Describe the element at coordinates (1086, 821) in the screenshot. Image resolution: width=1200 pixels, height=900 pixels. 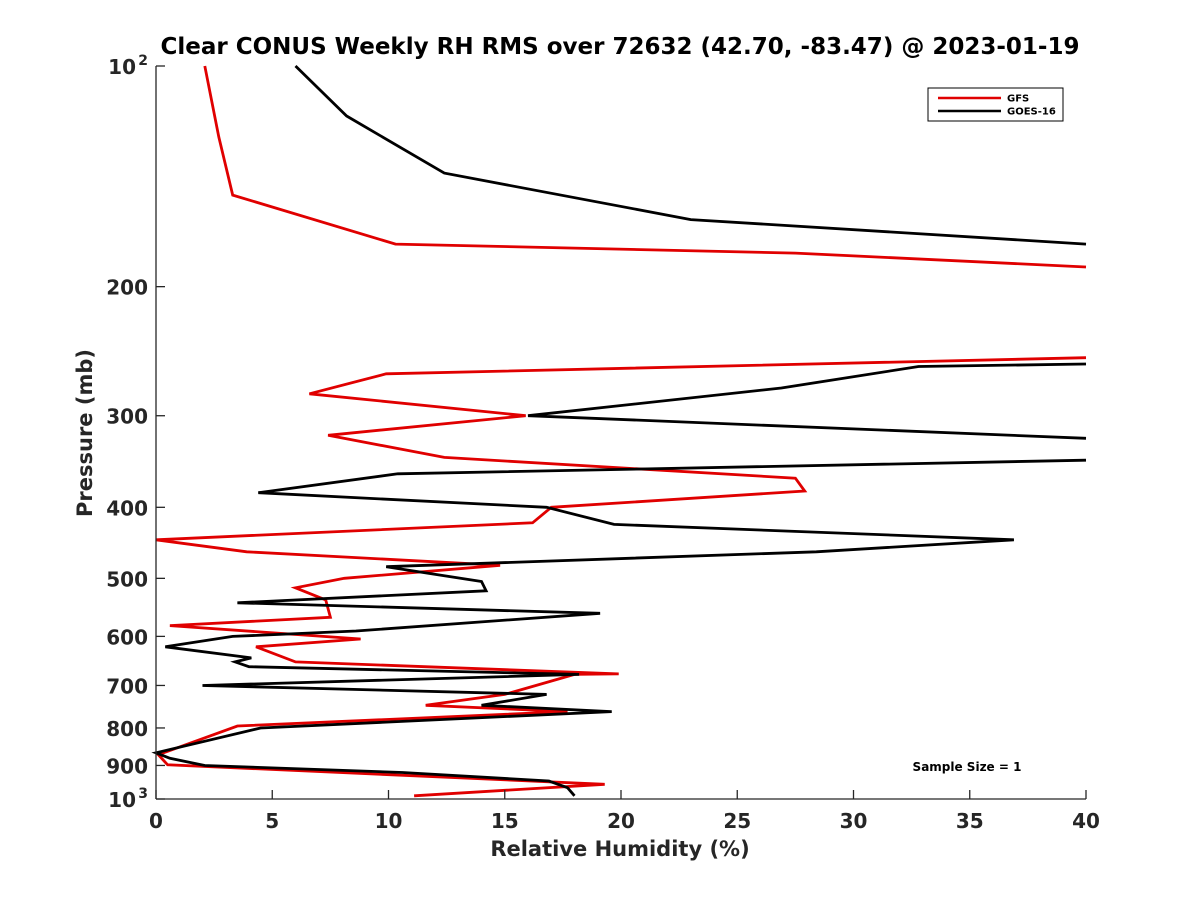
I see `x-tick-label: 40` at that location.